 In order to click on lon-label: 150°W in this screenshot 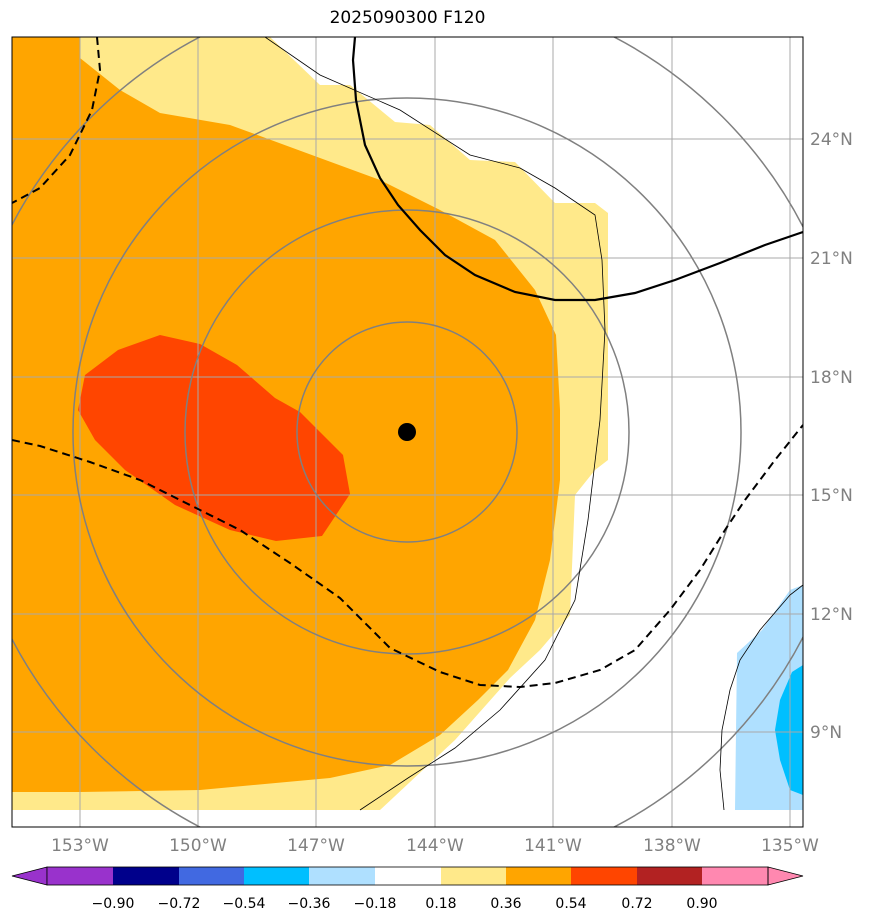, I will do `click(198, 846)`.